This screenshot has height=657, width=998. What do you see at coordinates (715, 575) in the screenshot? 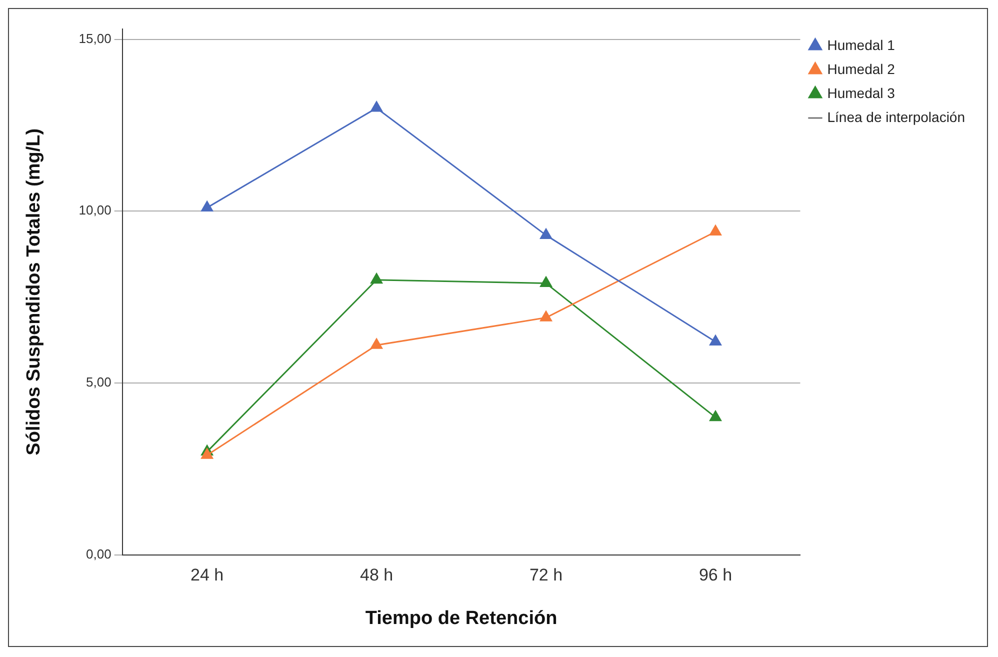
I see `x-tick-label: 96 h` at bounding box center [715, 575].